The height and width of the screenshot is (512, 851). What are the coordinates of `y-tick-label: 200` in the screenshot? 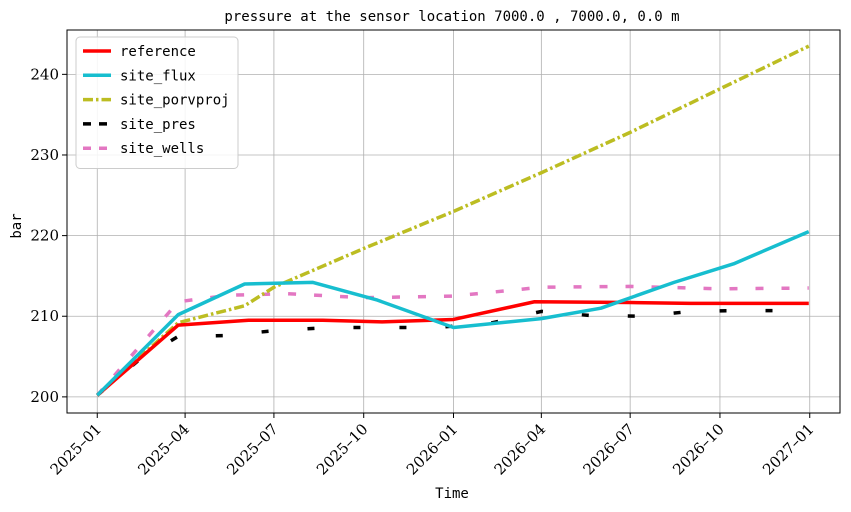 It's located at (44, 397).